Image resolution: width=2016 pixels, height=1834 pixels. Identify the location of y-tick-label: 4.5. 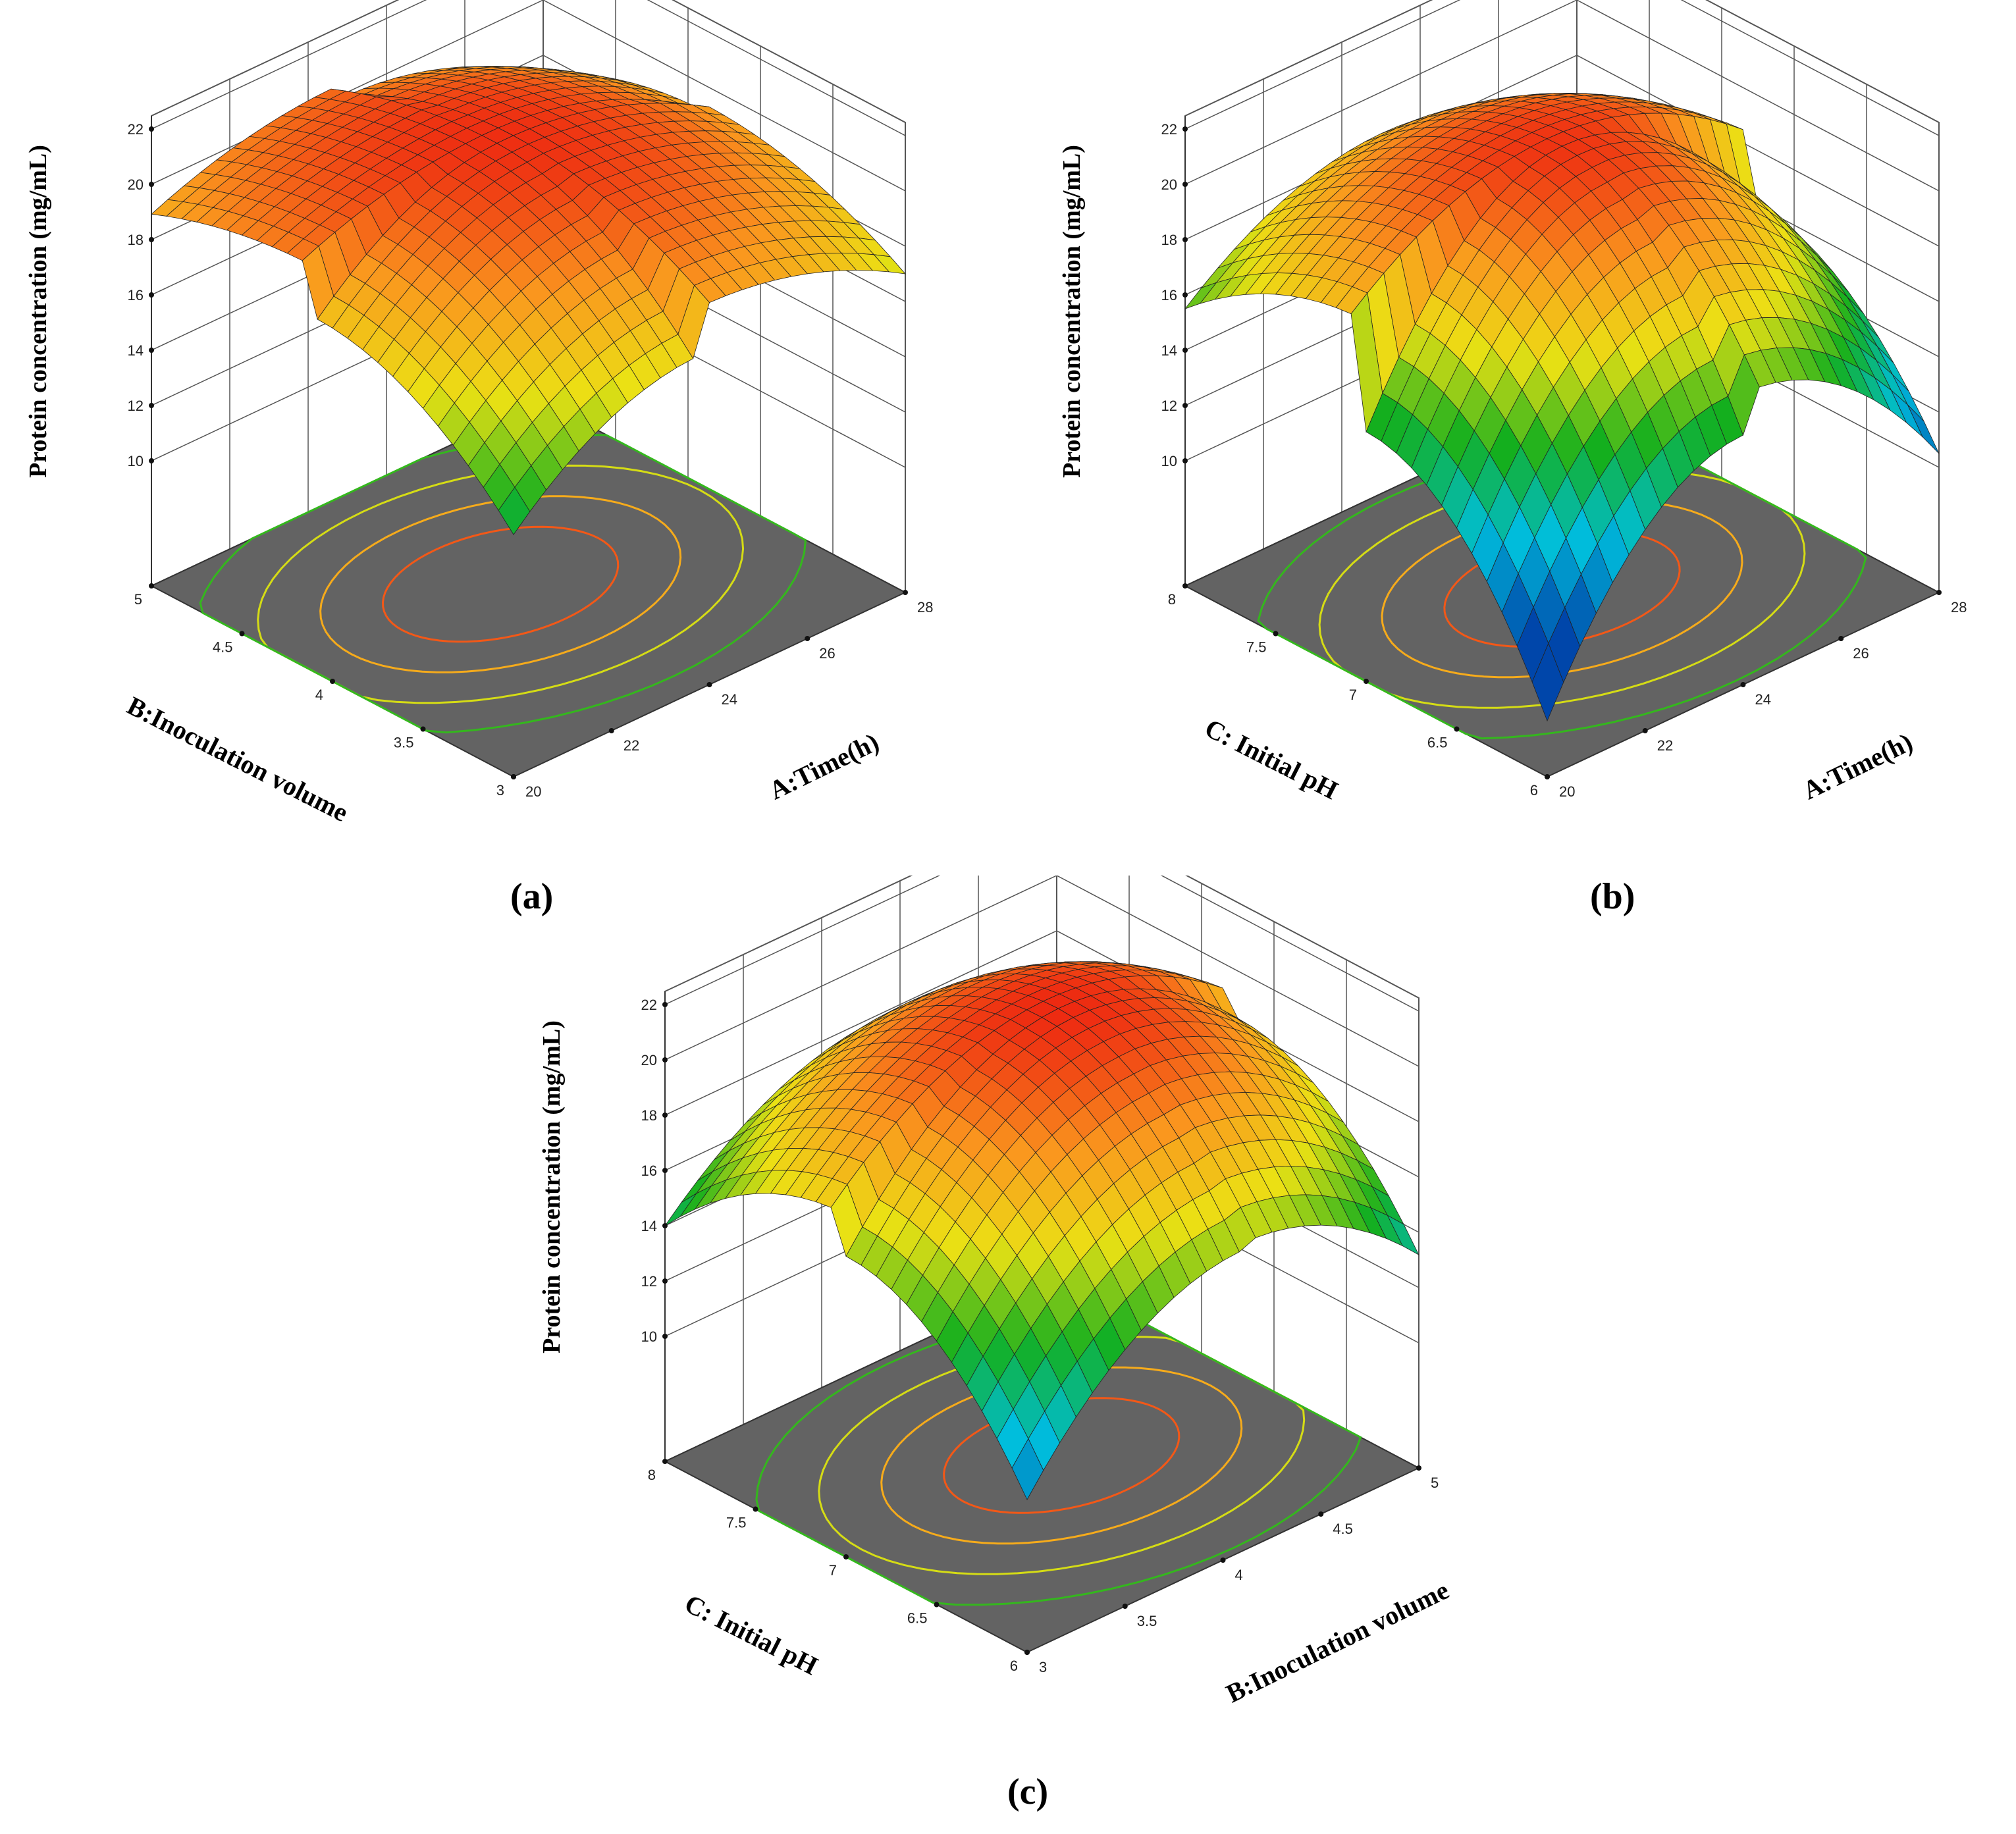
(223, 647).